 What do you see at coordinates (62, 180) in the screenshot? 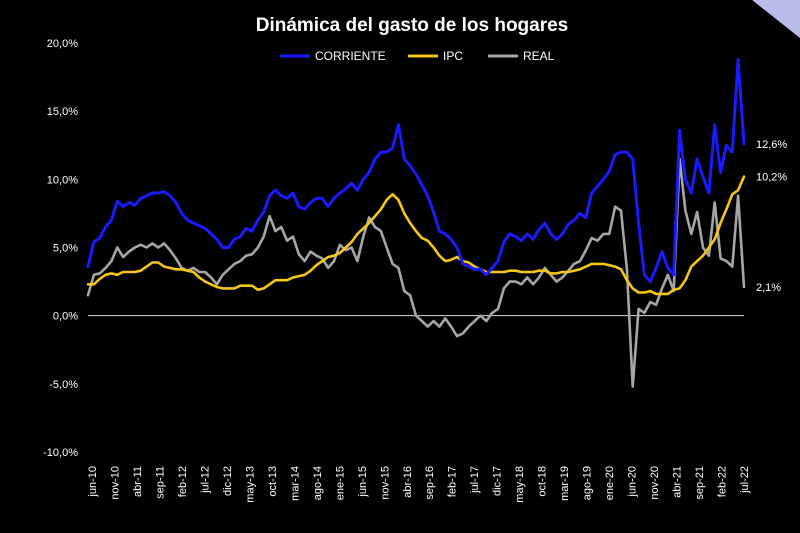
I see `y-tick-label: 10,0%` at bounding box center [62, 180].